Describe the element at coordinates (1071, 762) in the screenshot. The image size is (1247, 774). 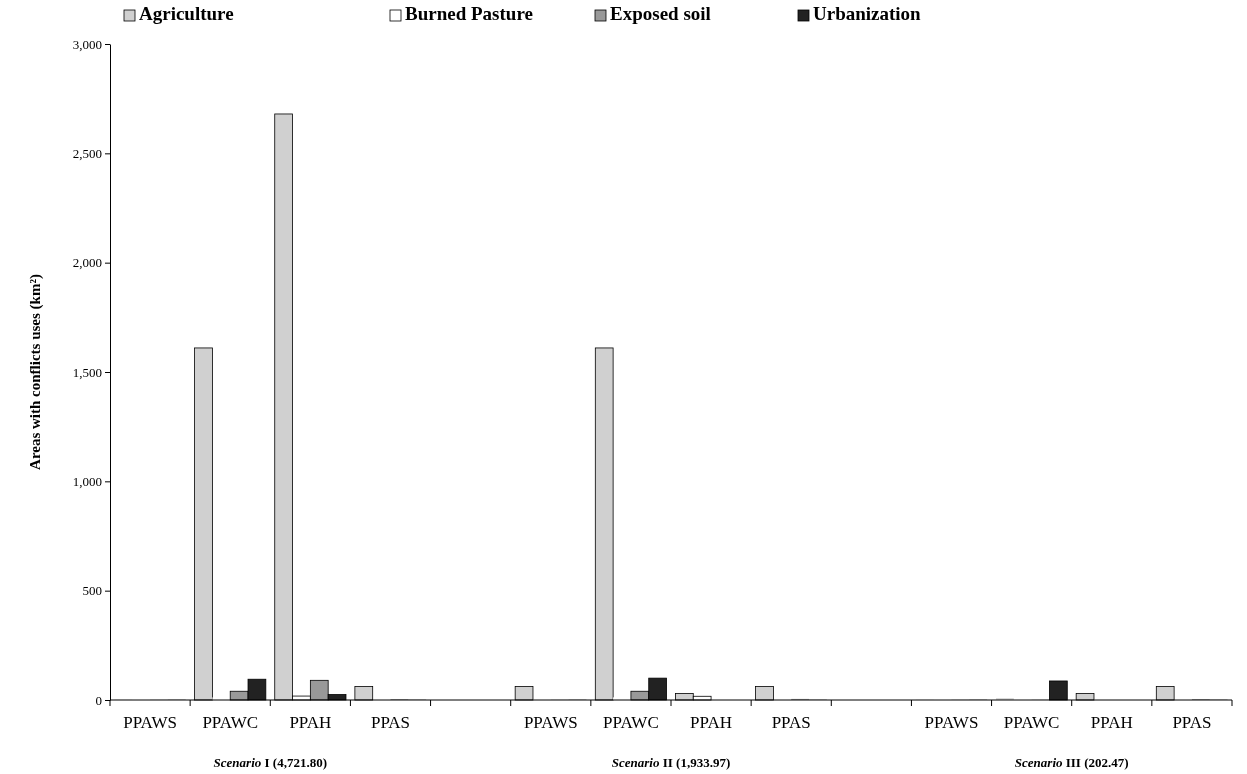
I see `text: Scenario III (202.47)` at that location.